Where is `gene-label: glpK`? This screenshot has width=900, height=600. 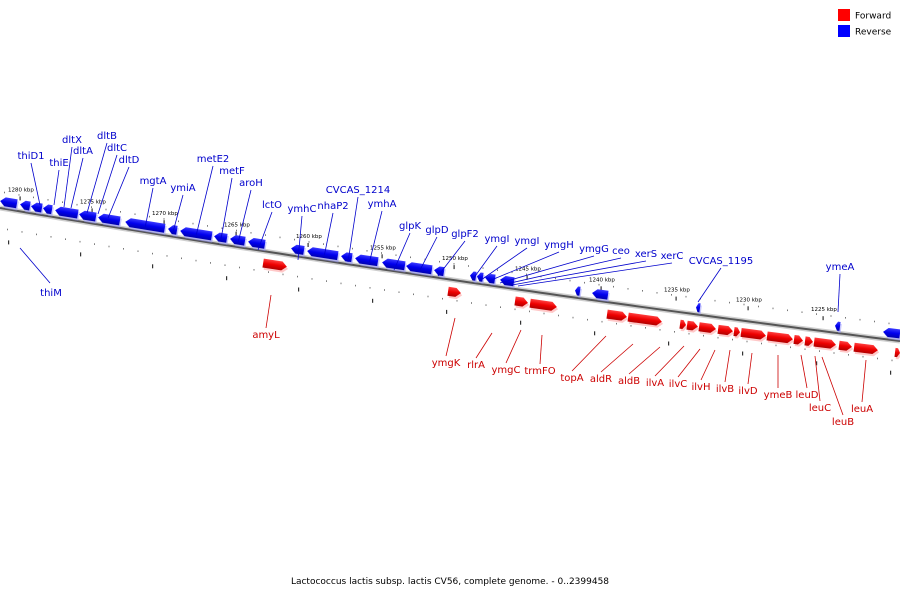 gene-label: glpK is located at coordinates (410, 226).